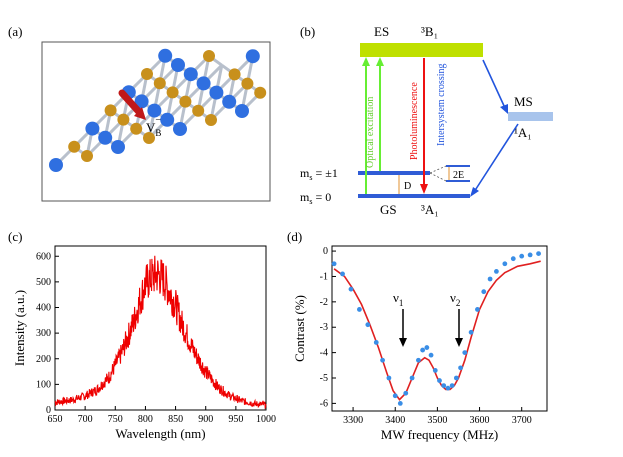  What do you see at coordinates (370, 132) in the screenshot?
I see `optical-excitation-label: Optical excitation` at bounding box center [370, 132].